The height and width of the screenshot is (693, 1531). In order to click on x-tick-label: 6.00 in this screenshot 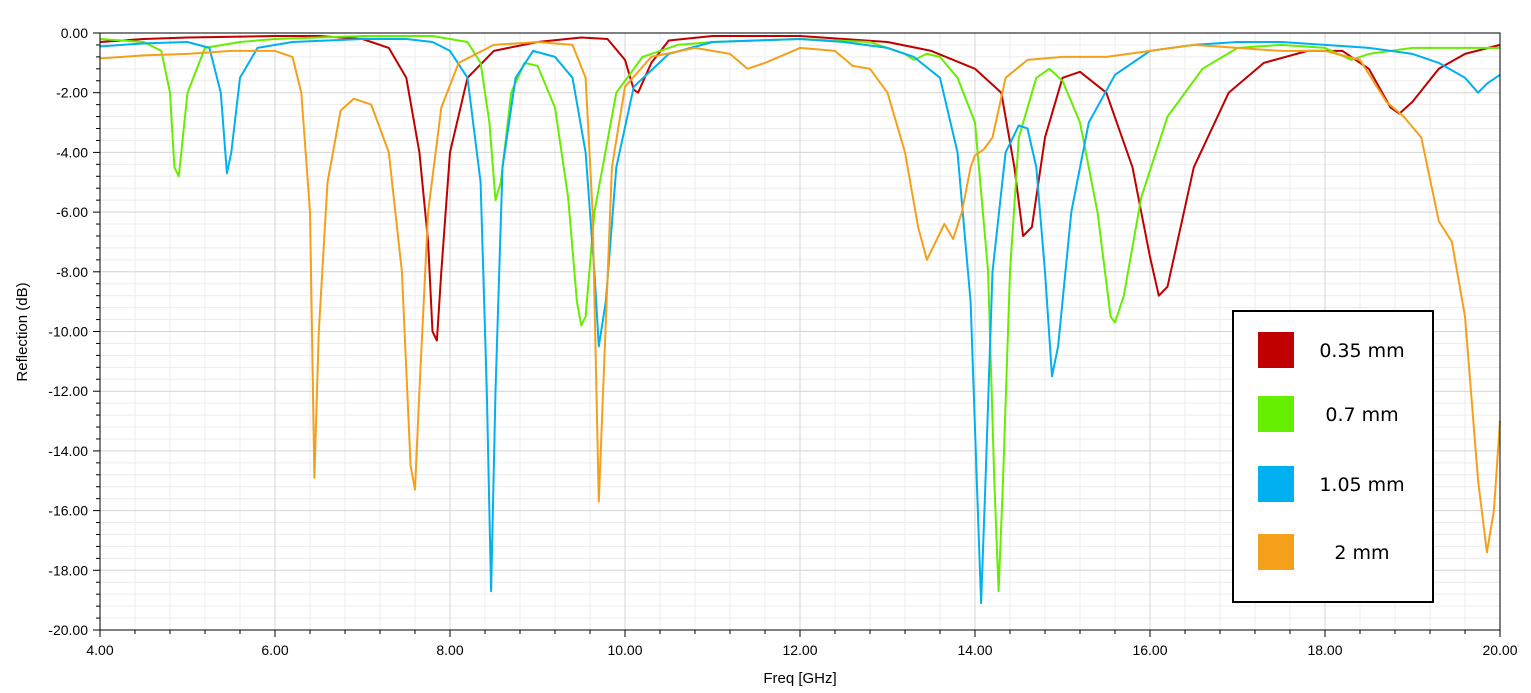, I will do `click(274, 650)`.